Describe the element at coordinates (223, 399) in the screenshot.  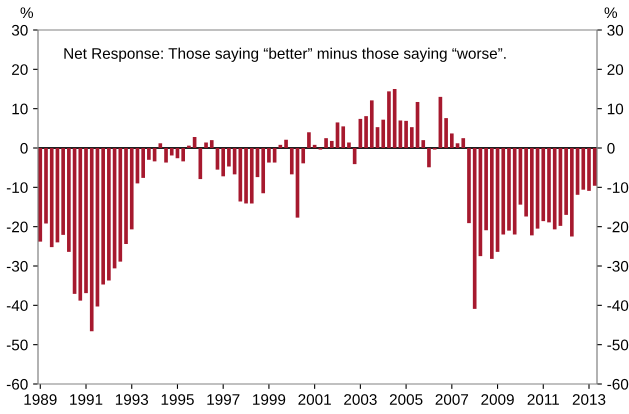
I see `x-tick-label: 1997` at that location.